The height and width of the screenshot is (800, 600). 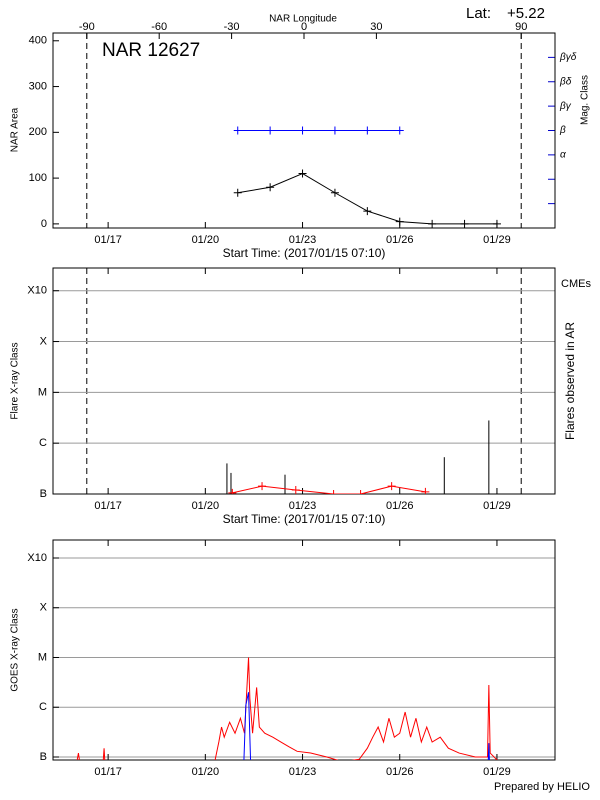 What do you see at coordinates (585, 100) in the screenshot?
I see `y2-axis-label: Mag. Class` at bounding box center [585, 100].